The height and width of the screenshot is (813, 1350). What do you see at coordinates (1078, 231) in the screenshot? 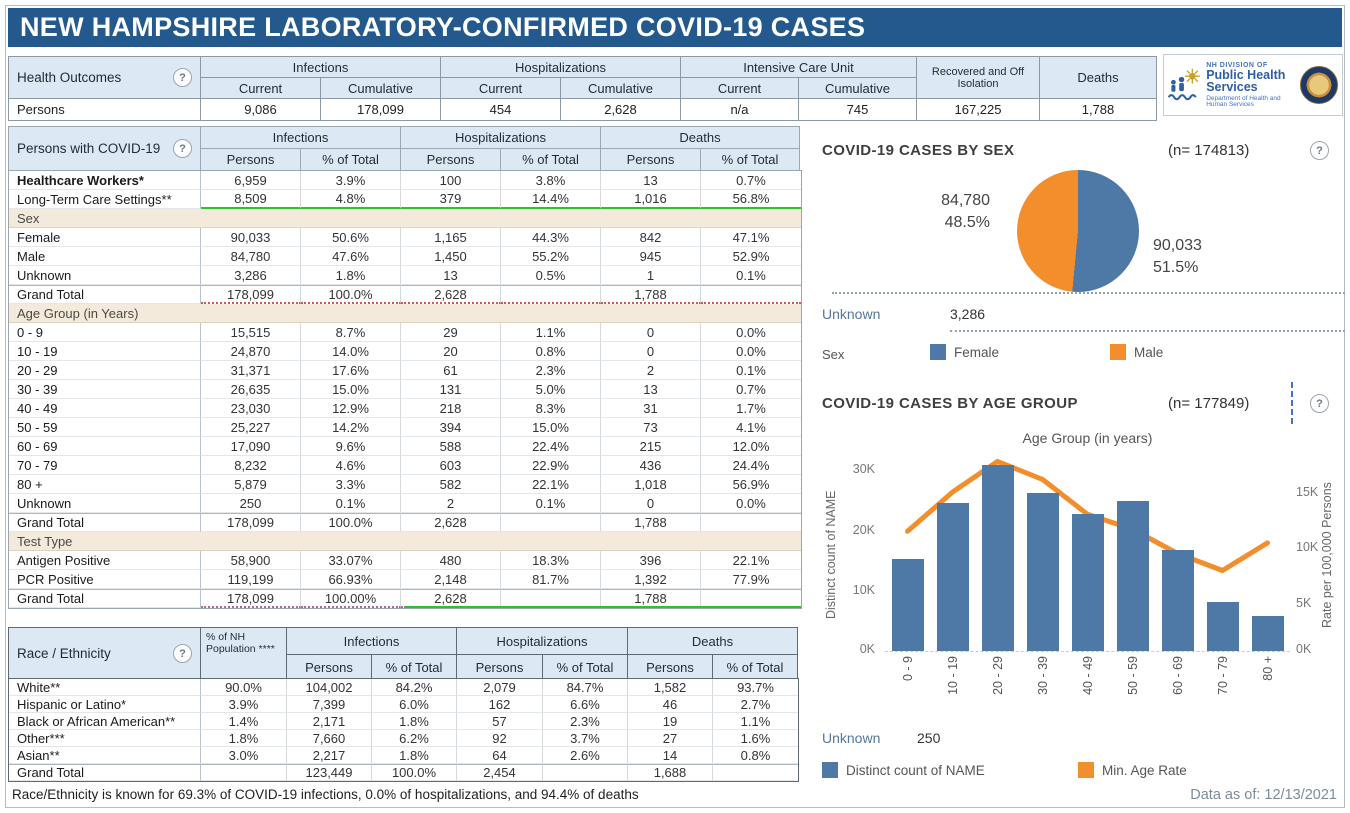
I see `sex-pie-chart` at bounding box center [1078, 231].